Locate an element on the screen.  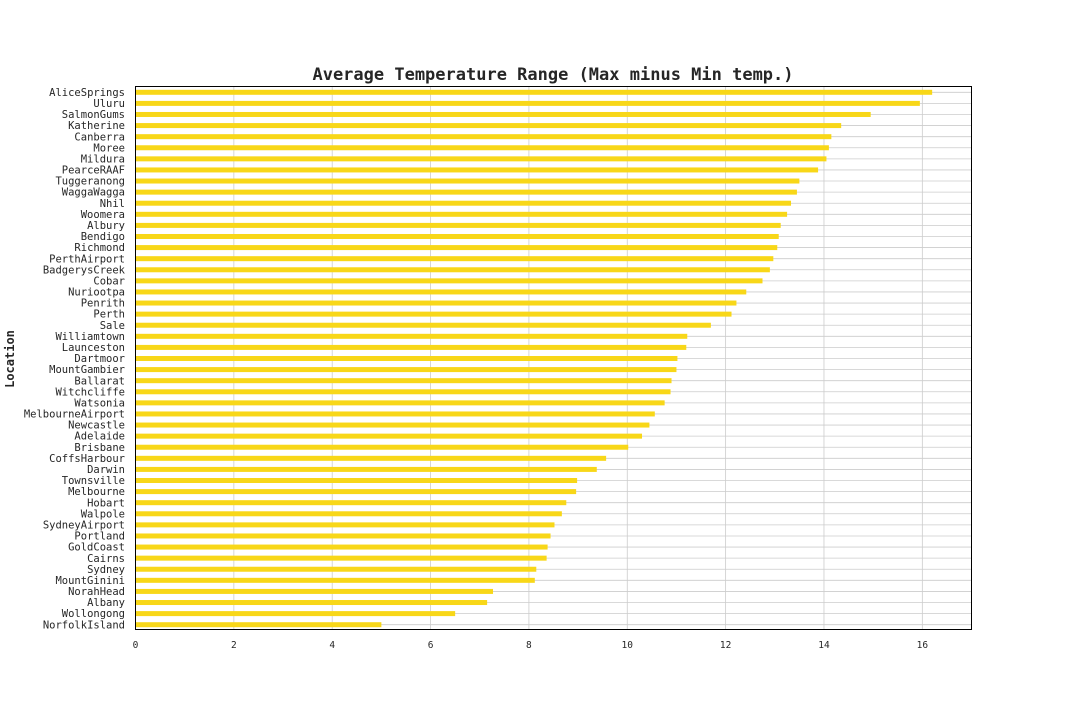
category-label: Katherine is located at coordinates (96, 126).